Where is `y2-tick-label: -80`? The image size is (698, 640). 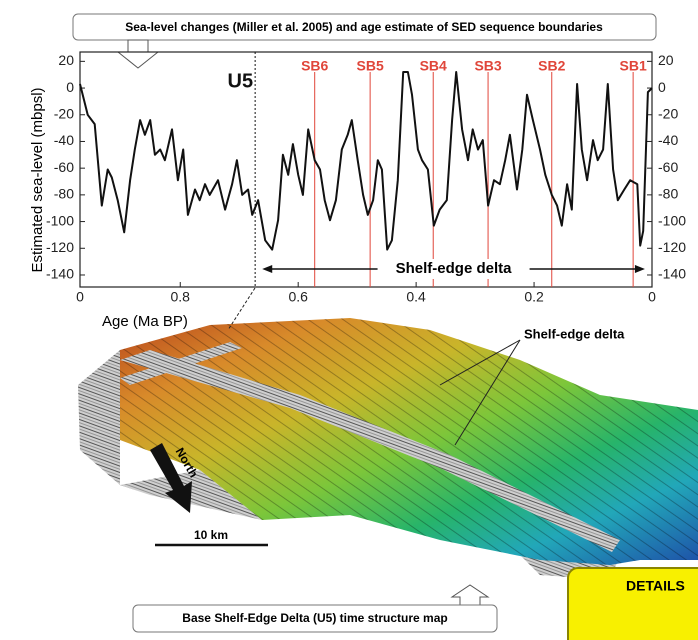 y2-tick-label: -80 is located at coordinates (668, 194).